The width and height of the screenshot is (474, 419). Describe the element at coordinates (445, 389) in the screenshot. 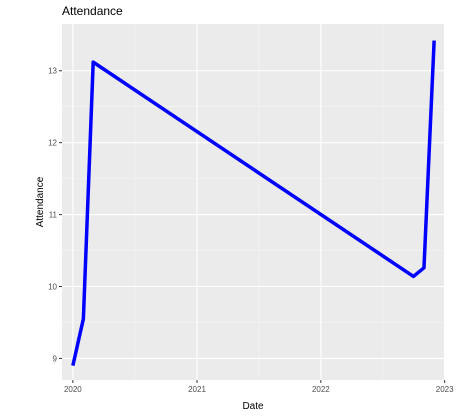

I see `x-tick-label: 2023` at that location.